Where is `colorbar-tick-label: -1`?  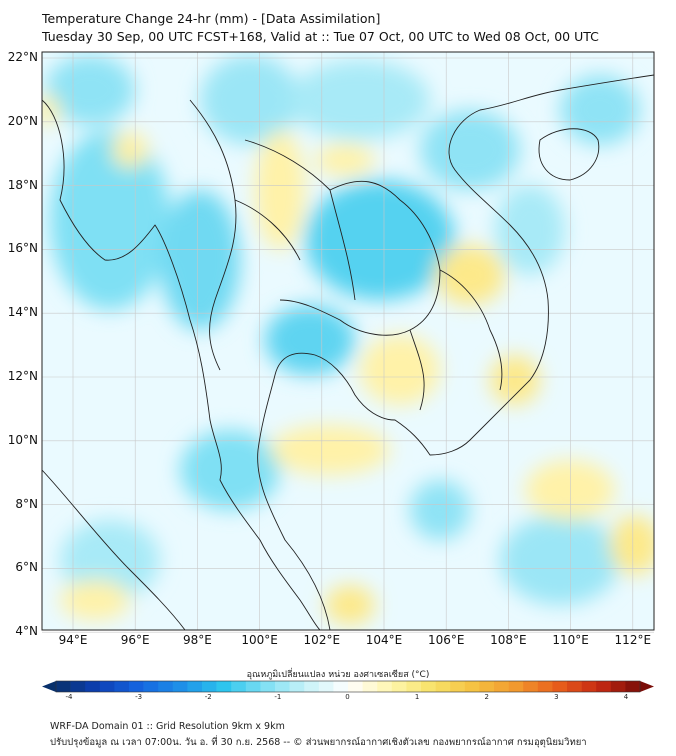
colorbar-tick-label: -1 is located at coordinates (278, 697).